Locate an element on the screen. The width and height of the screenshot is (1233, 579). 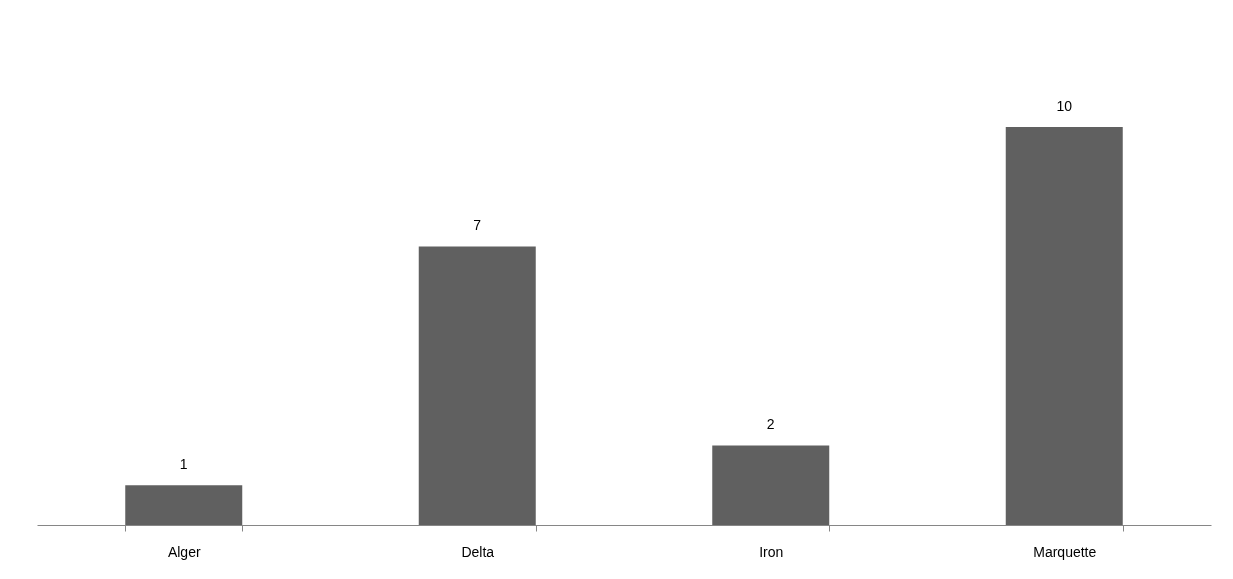
x-tick-label: Delta is located at coordinates (478, 551).